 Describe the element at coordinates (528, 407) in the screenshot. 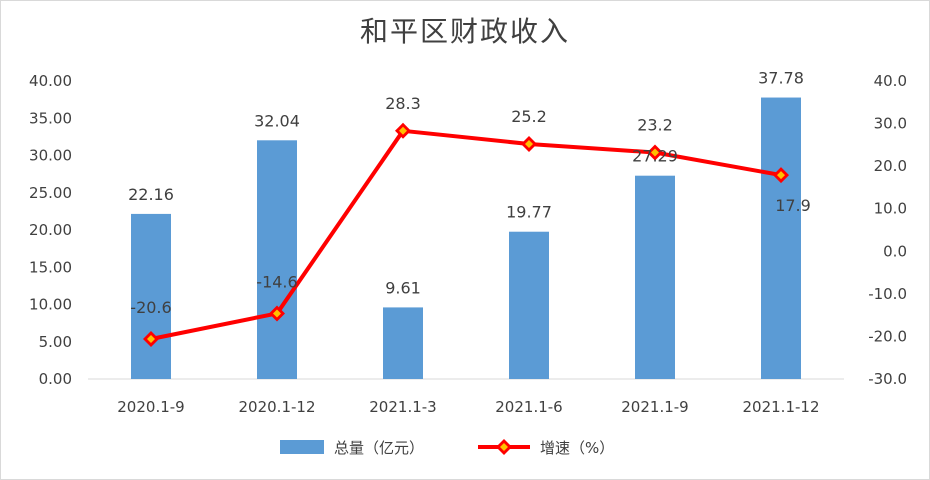

I see `x-tick-label: 2021.1-6` at that location.